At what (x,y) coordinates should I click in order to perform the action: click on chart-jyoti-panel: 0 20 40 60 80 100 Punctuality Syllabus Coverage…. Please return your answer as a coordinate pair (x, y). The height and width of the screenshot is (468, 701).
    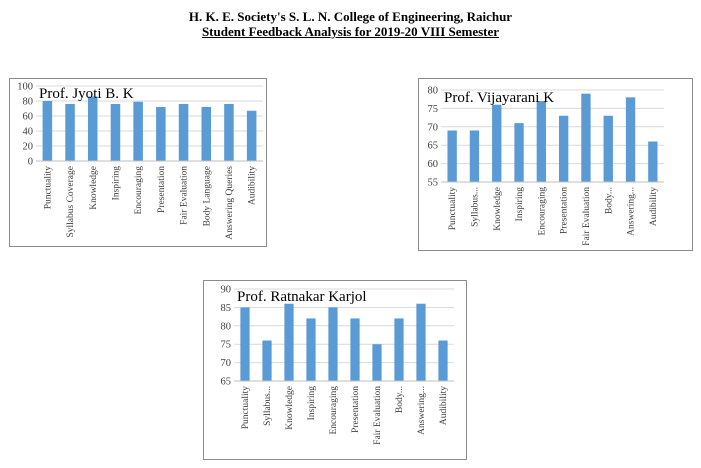
    Looking at the image, I should click on (138, 162).